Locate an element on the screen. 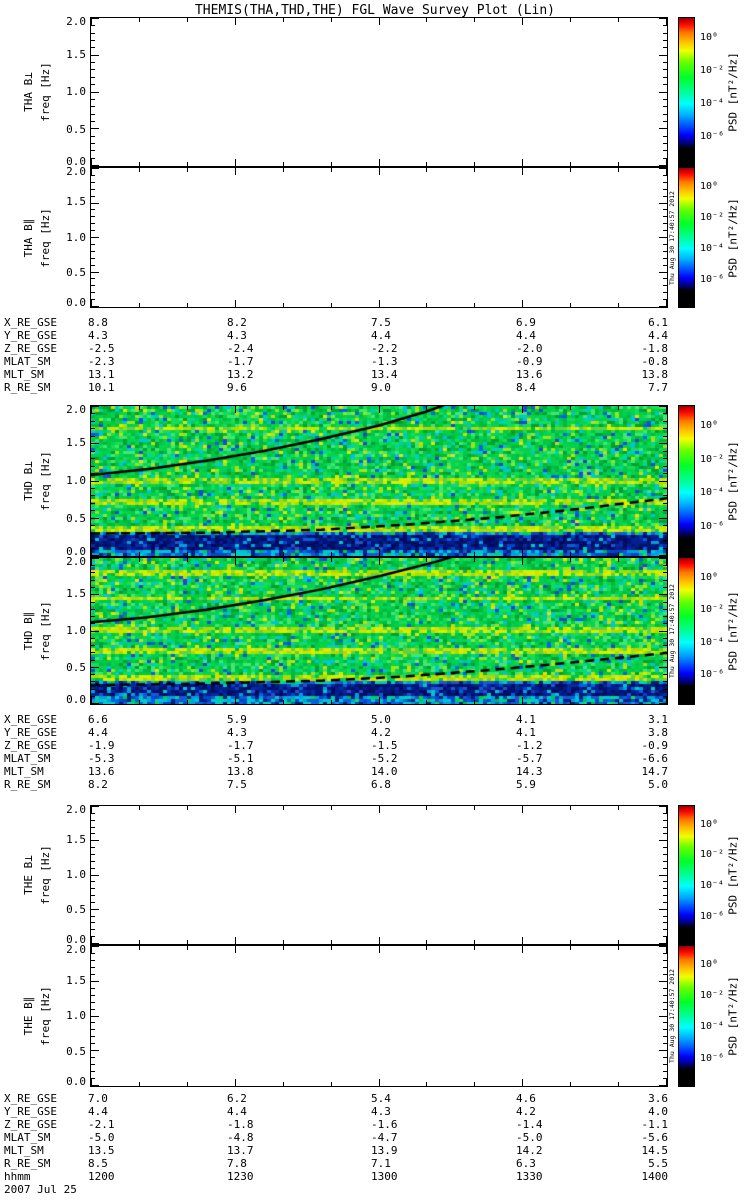  freq-tick-label: 1.0 is located at coordinates (76, 237).